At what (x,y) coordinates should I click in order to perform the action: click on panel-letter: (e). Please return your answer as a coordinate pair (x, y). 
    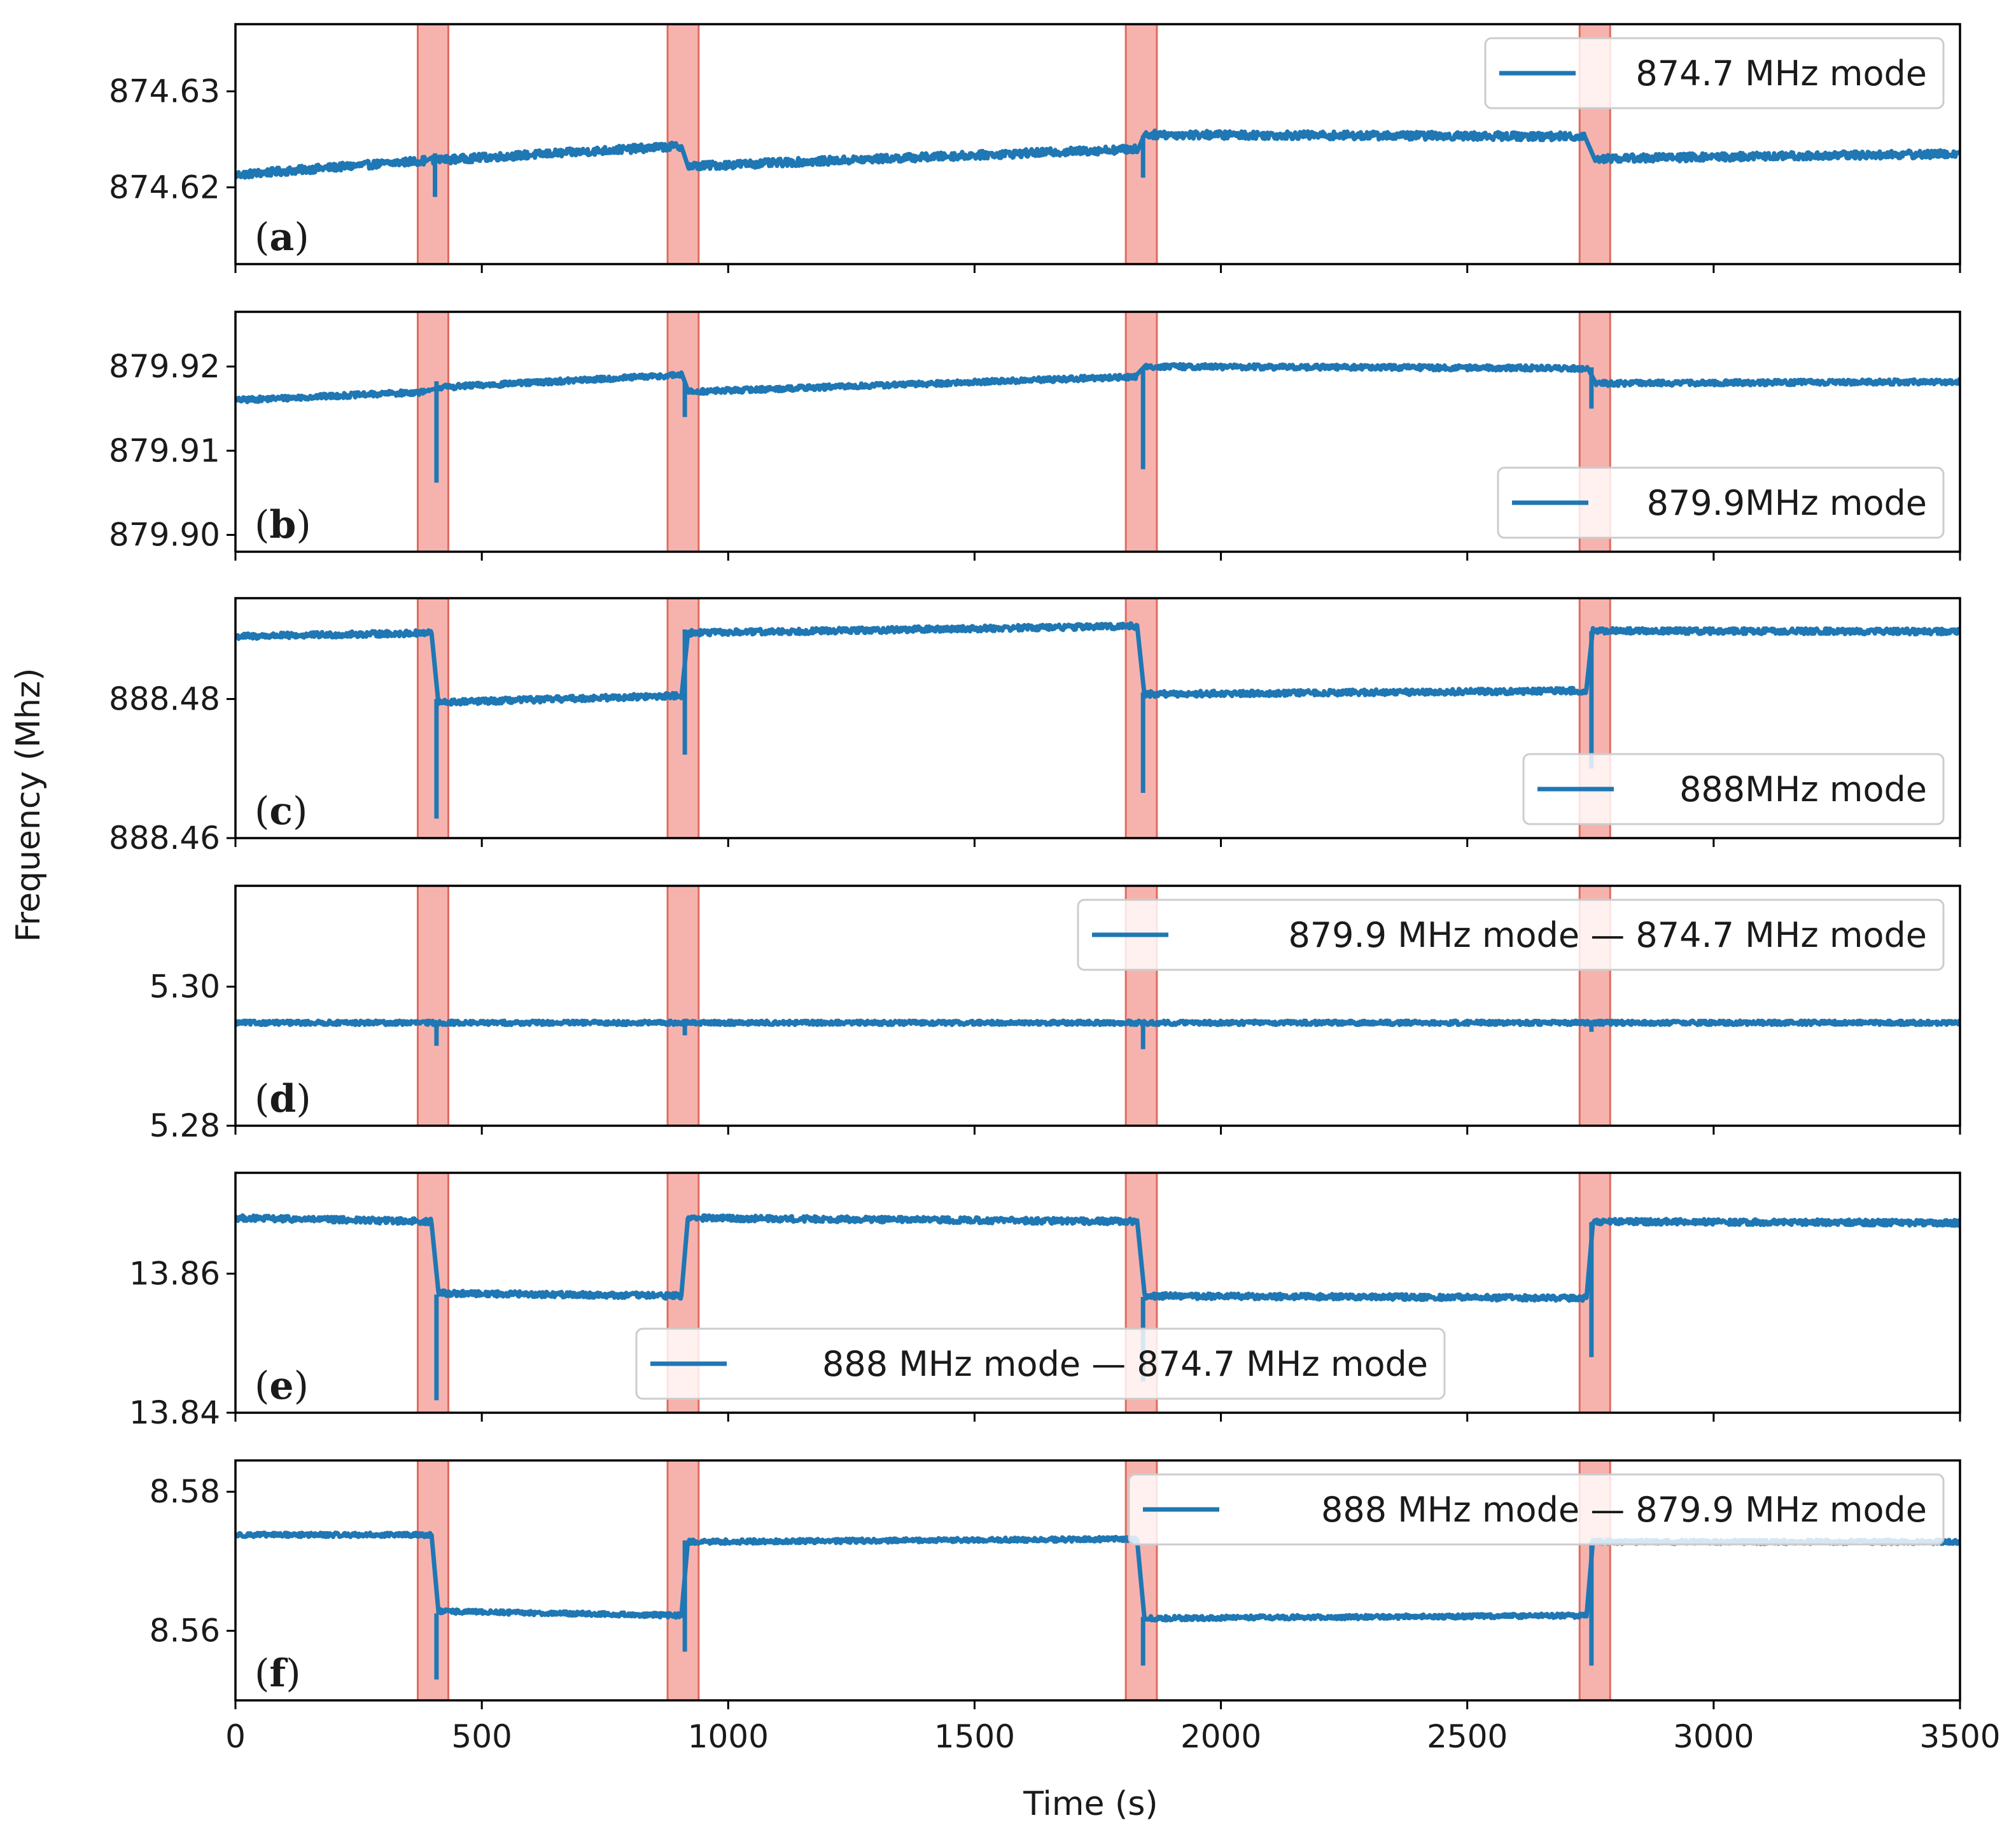
    Looking at the image, I should click on (282, 1386).